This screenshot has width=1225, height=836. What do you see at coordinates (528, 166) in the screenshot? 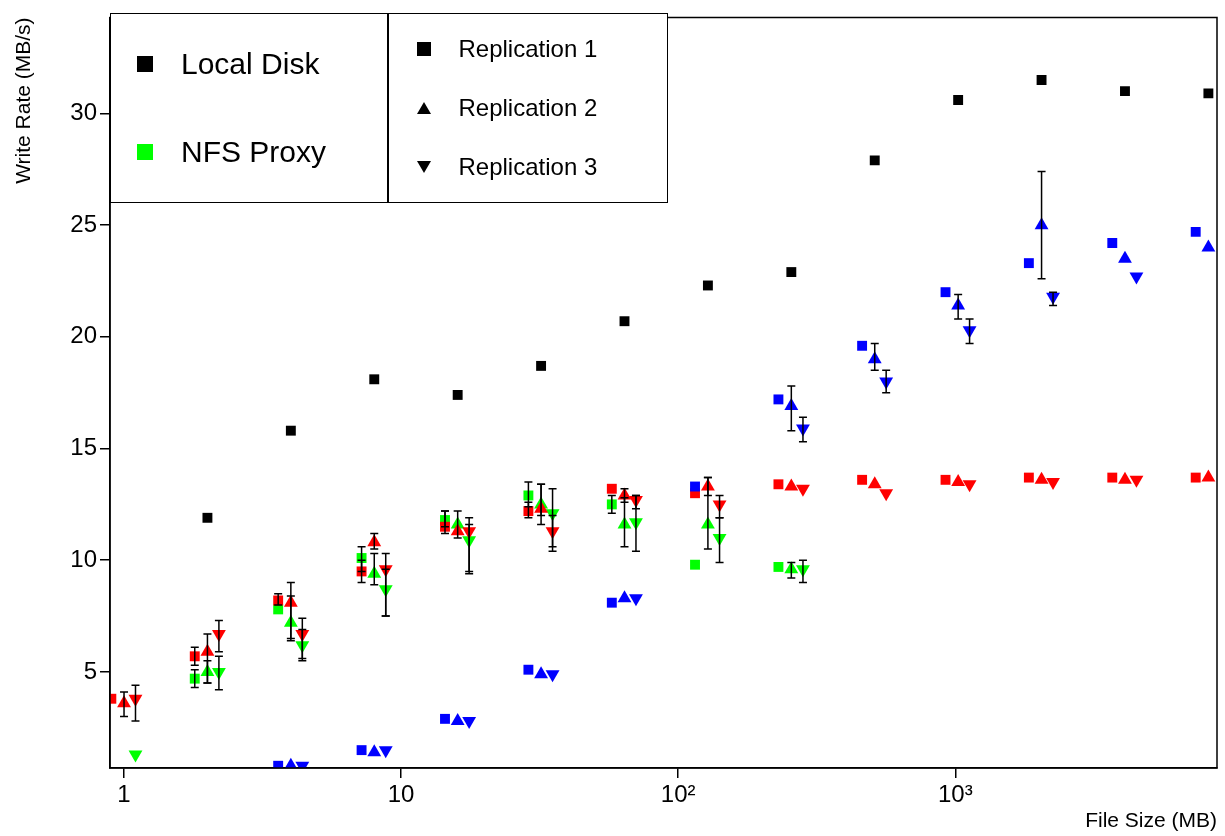
I see `annotation: Replication 3` at bounding box center [528, 166].